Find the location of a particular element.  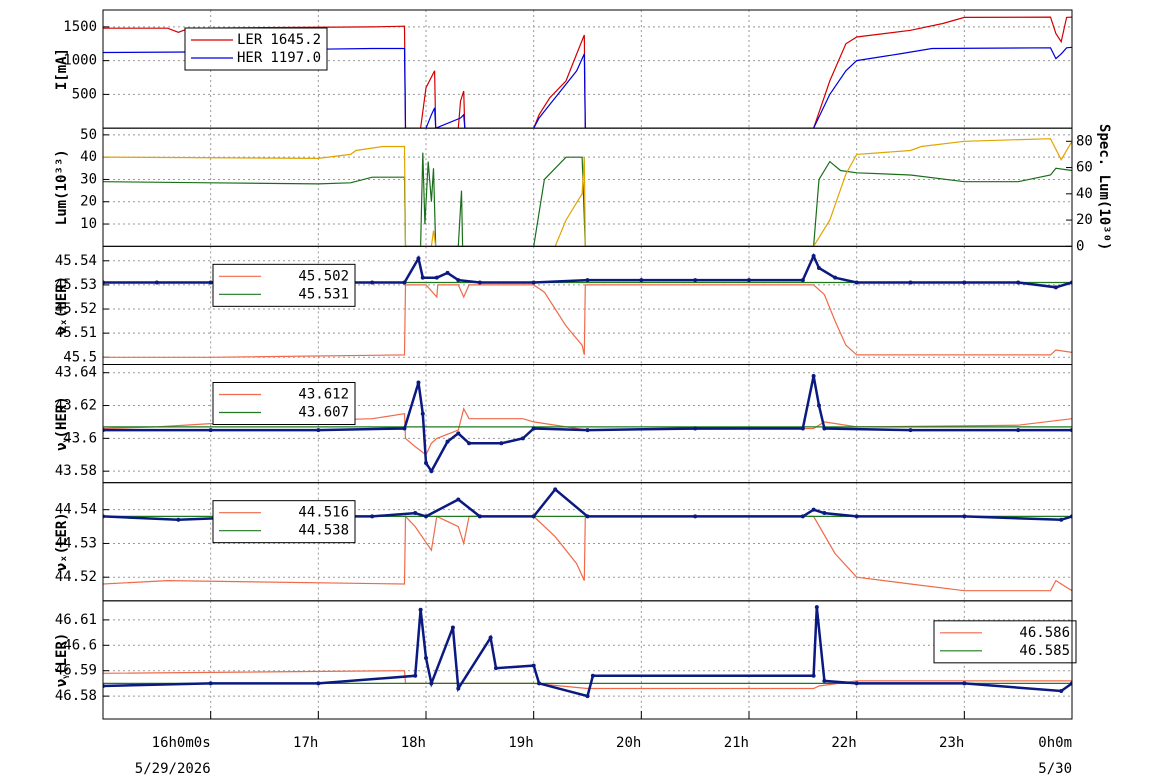

legend-value: 1645.2 is located at coordinates (295, 40).